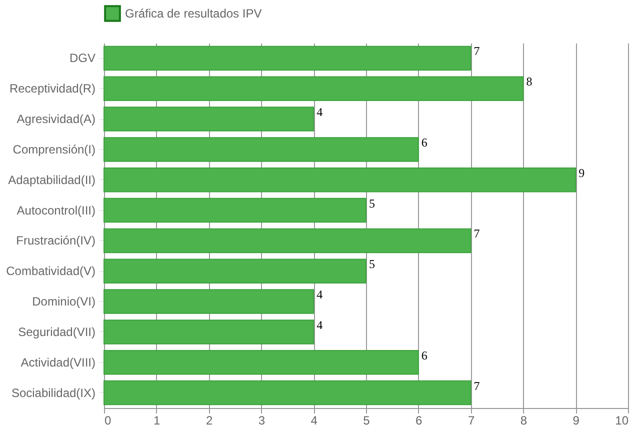 The height and width of the screenshot is (431, 639). I want to click on legend-label: Gráfica de resultados IPV, so click(193, 13).